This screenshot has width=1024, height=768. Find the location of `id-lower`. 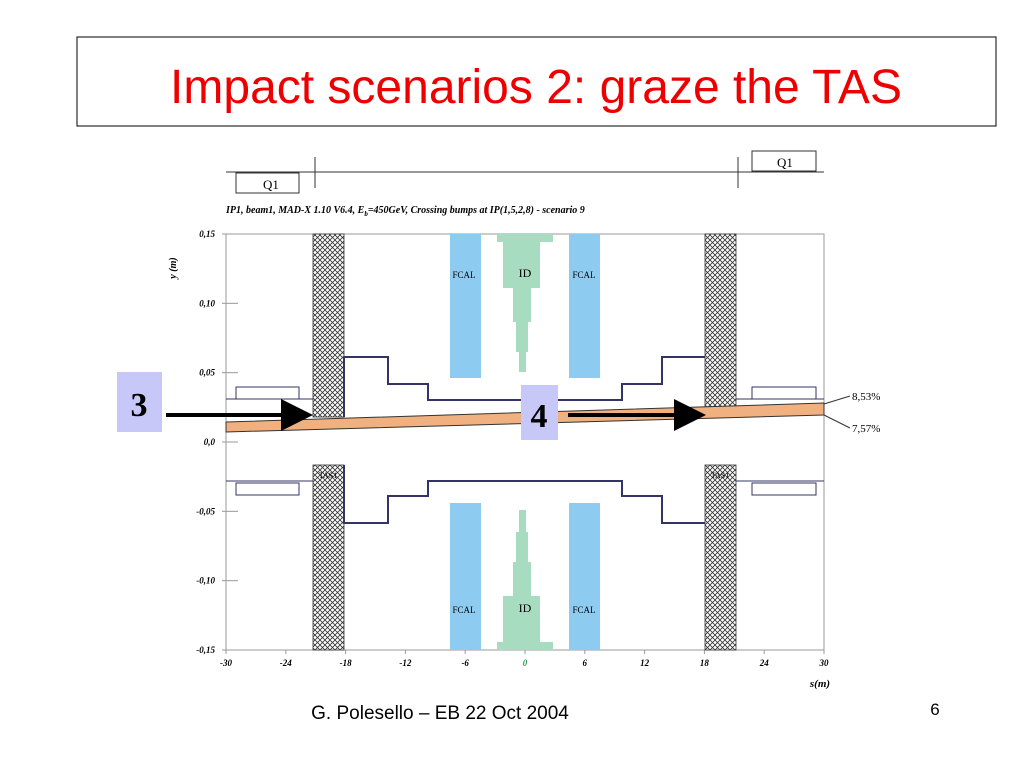

id-lower is located at coordinates (525, 580).